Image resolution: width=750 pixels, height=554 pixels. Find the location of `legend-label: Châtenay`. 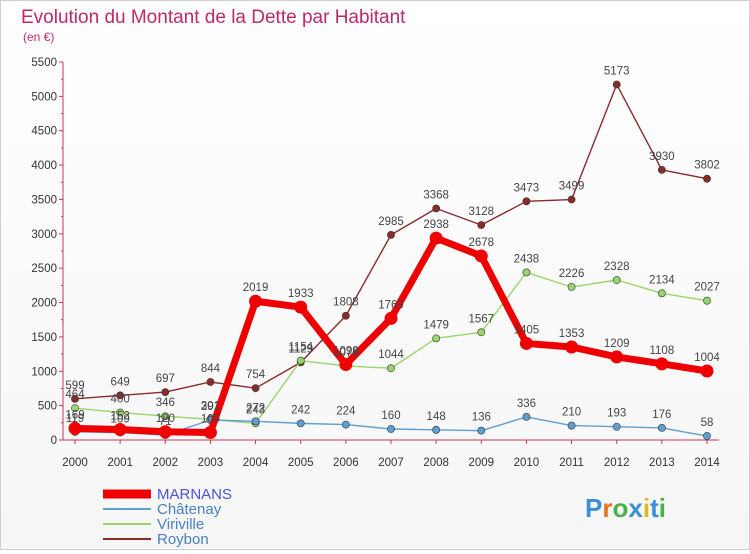

legend-label: Châtenay is located at coordinates (189, 509).